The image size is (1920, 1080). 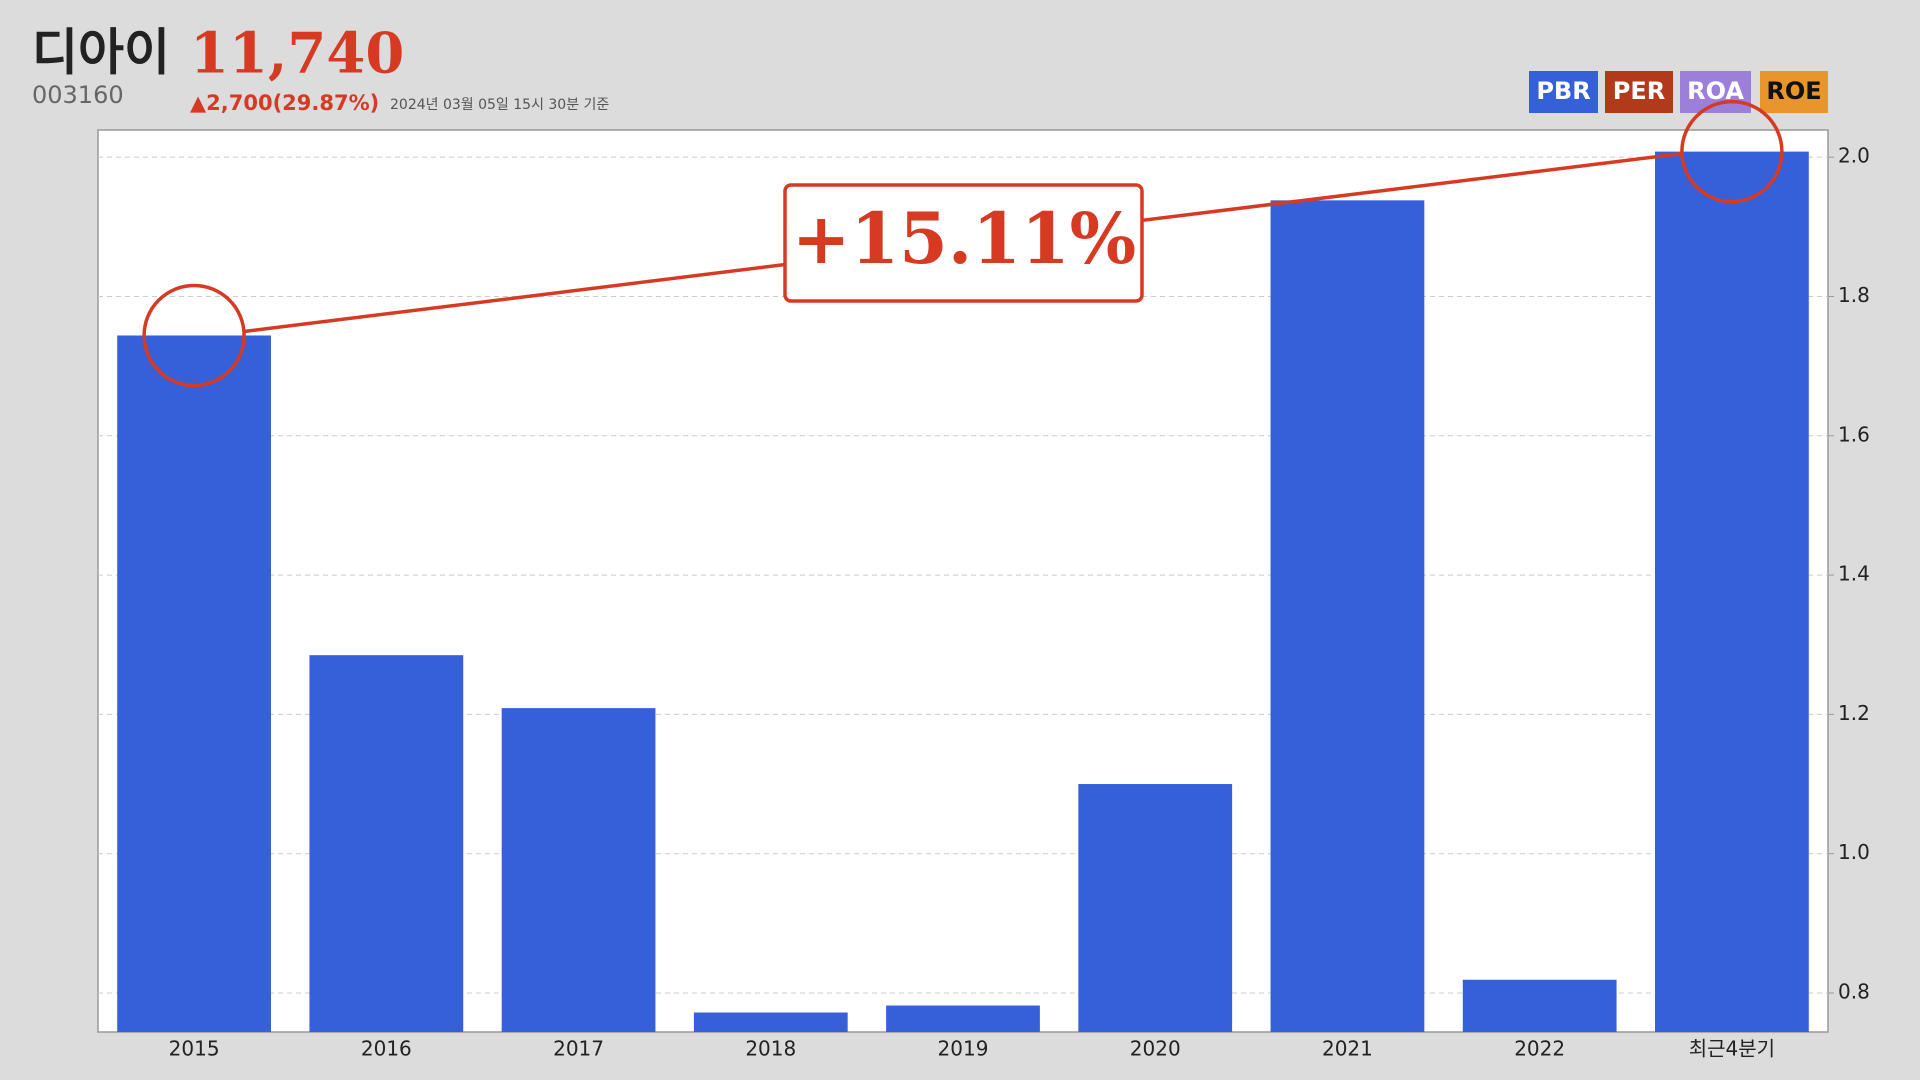 I want to click on y-tick-label: 0.8, so click(x=1854, y=991).